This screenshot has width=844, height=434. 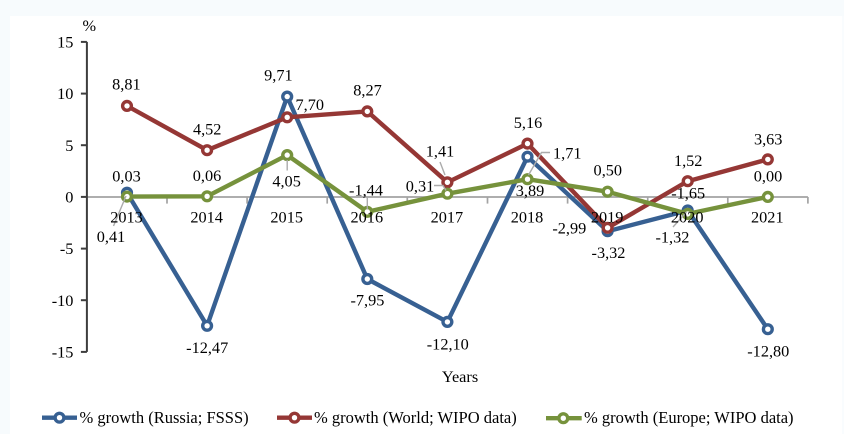 What do you see at coordinates (126, 84) in the screenshot?
I see `svg-text: 8,81` at bounding box center [126, 84].